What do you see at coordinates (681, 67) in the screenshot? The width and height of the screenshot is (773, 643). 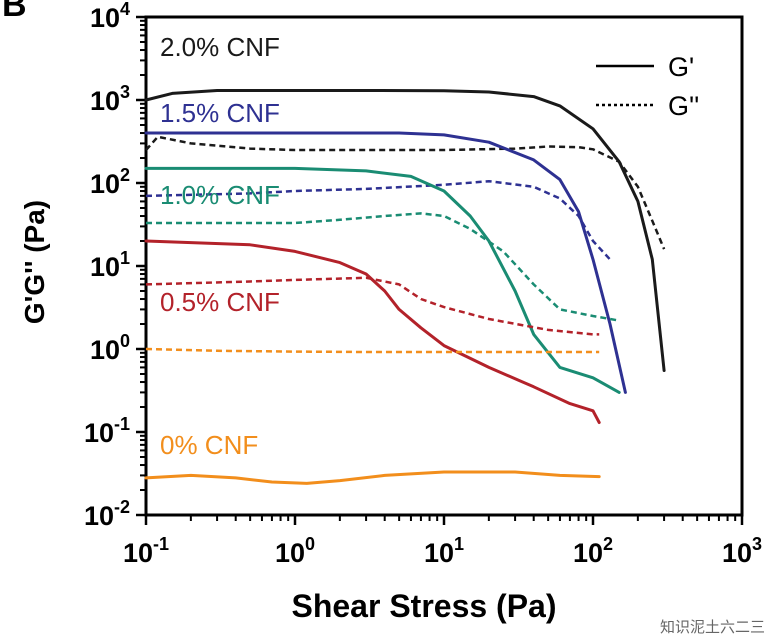 I see `legend-label: G'` at bounding box center [681, 67].